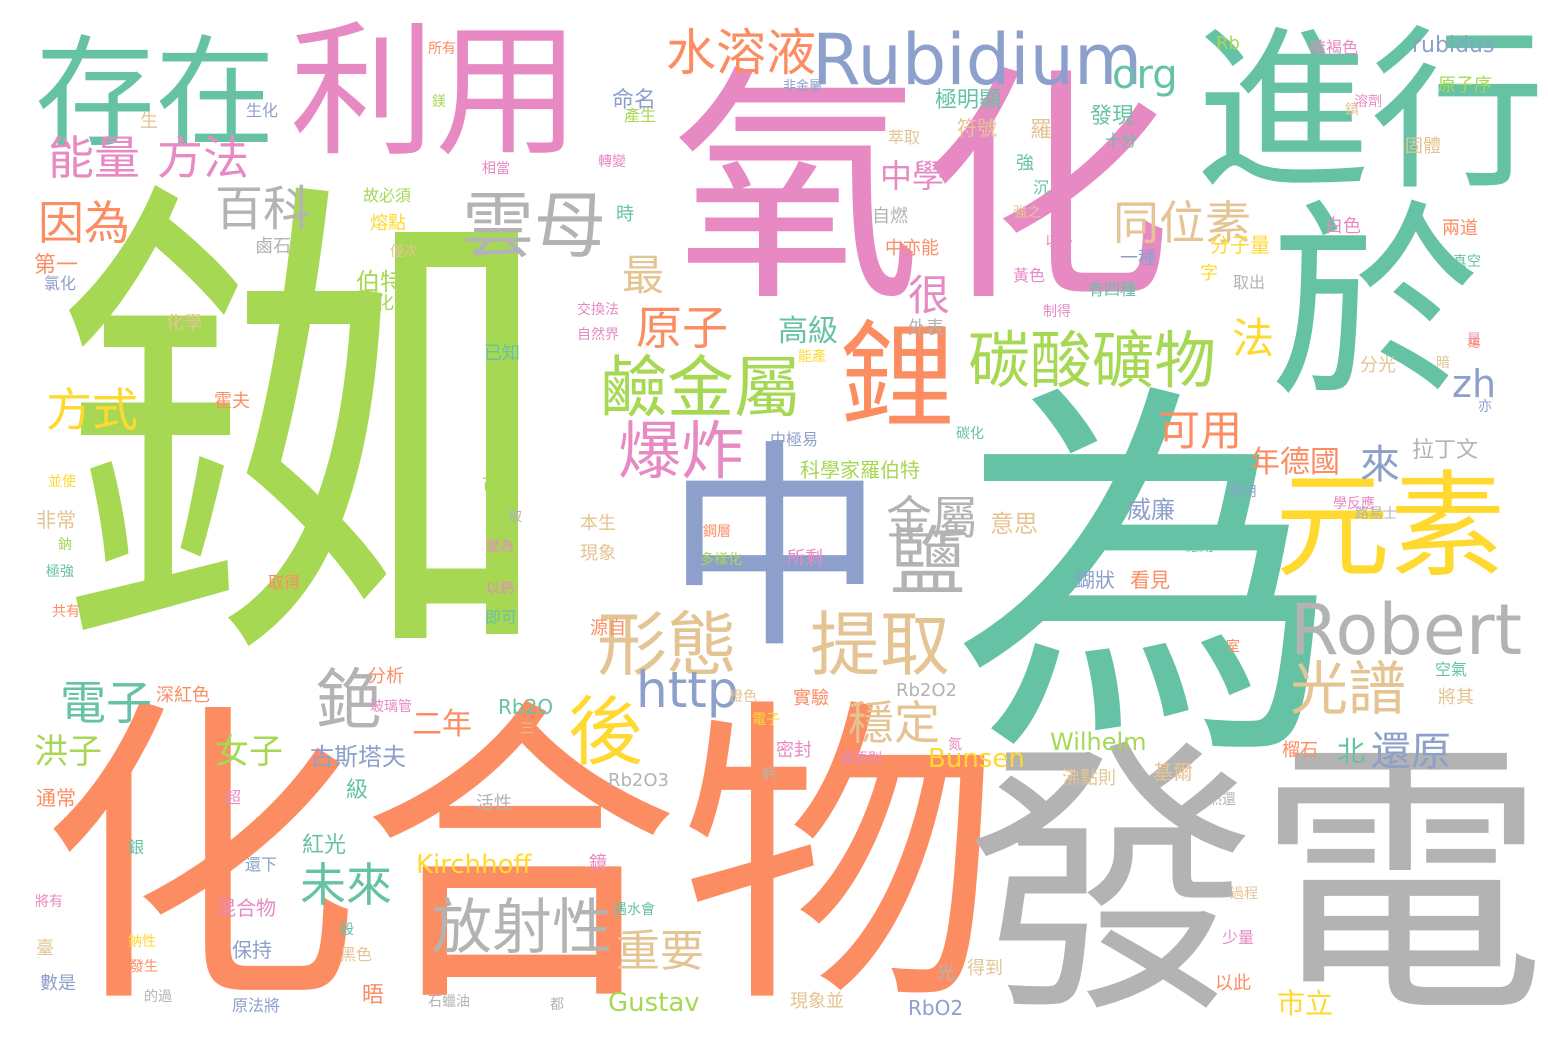  What do you see at coordinates (1041, 130) in the screenshot?
I see `cloud-word: 羅` at bounding box center [1041, 130].